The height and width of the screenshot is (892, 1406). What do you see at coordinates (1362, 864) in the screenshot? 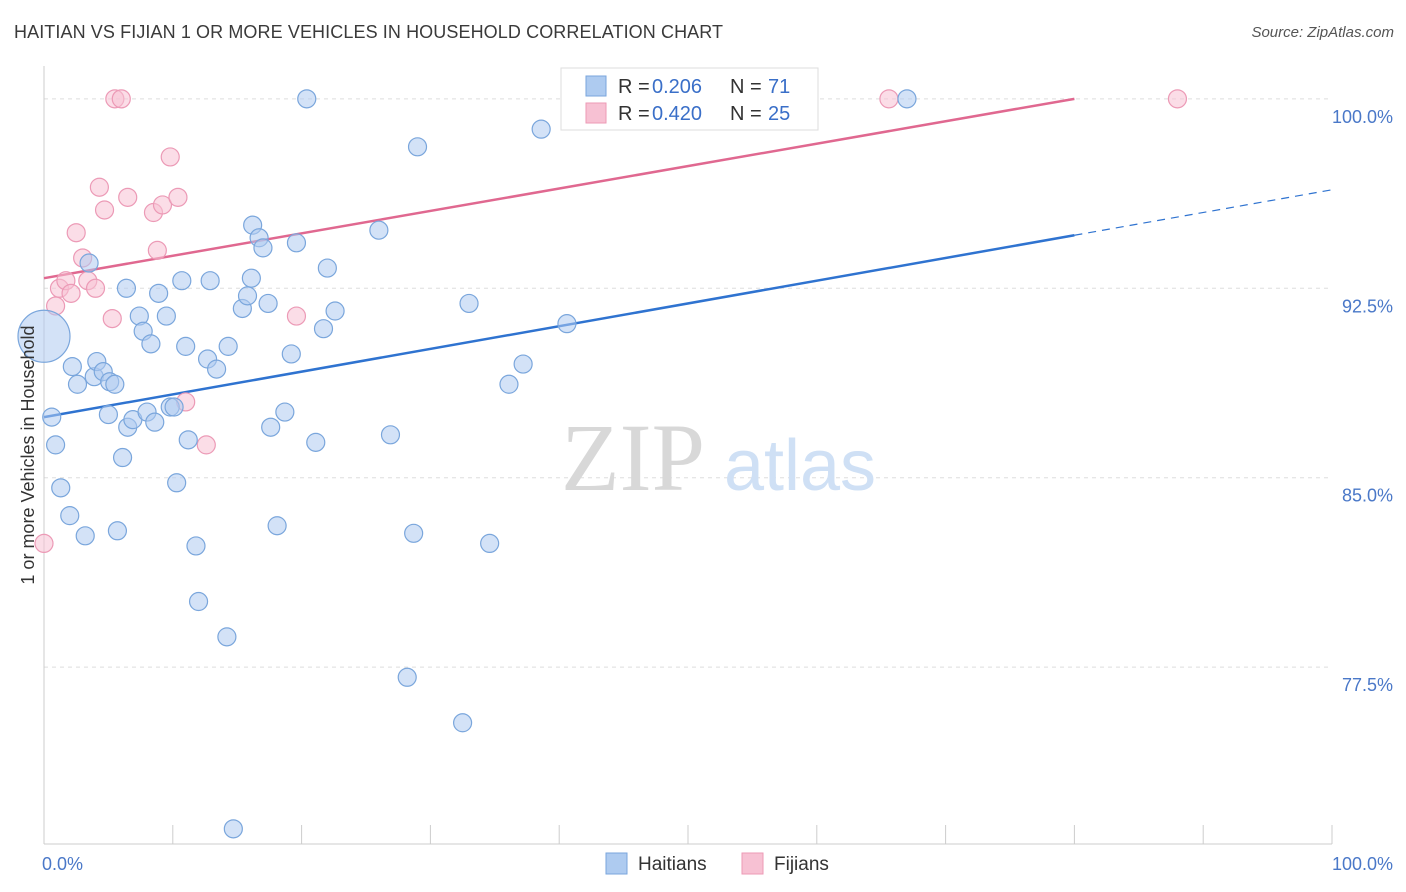
I see `x-tick-label-max: 100.0%` at bounding box center [1362, 864].